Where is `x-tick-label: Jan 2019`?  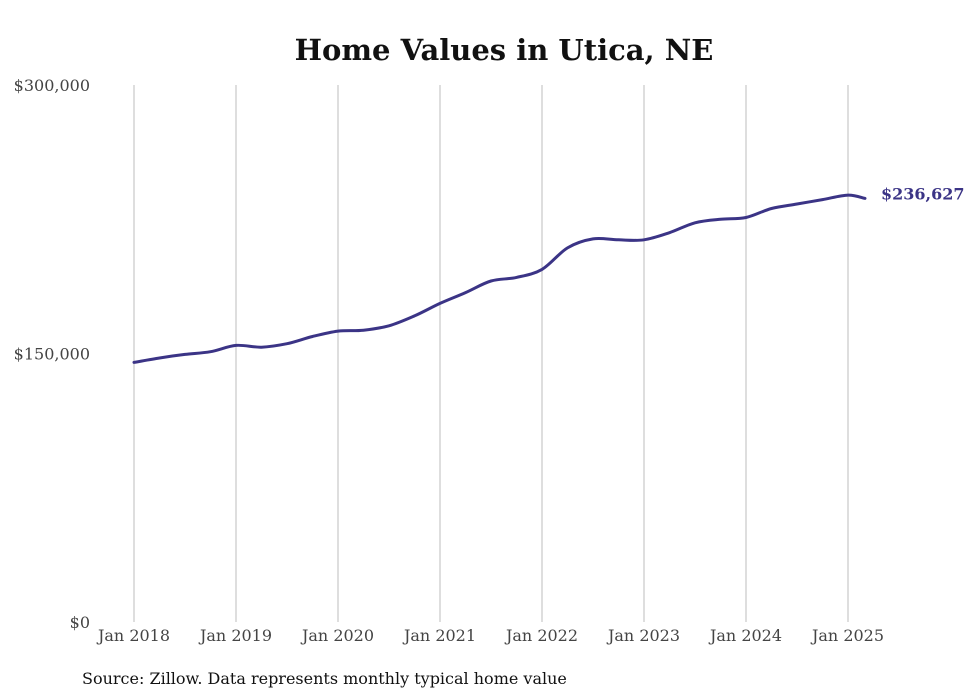
x-tick-label: Jan 2019 is located at coordinates (235, 635).